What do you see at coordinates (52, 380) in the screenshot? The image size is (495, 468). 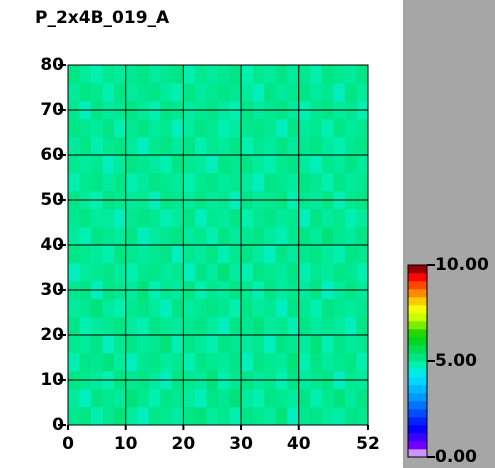 I see `y-tick-label: 10` at bounding box center [52, 380].